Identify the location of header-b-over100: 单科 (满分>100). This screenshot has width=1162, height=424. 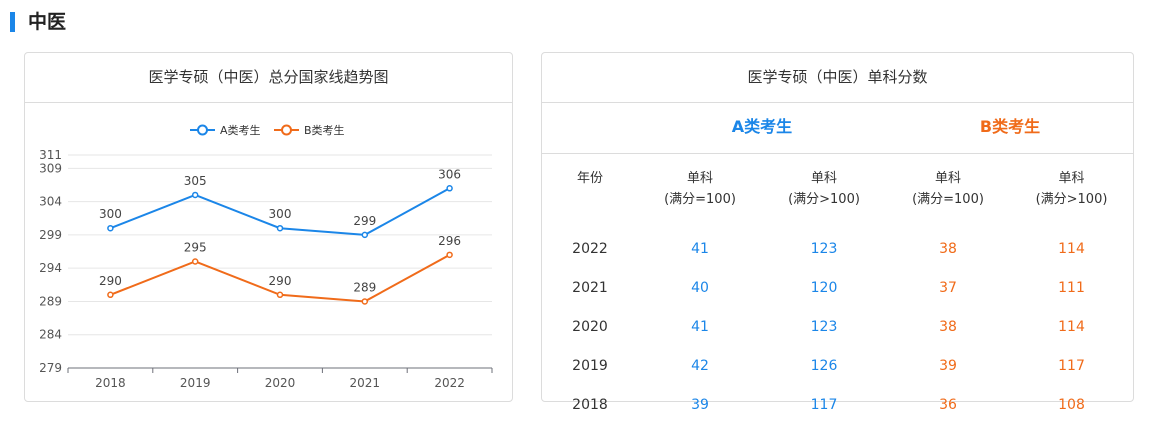
(1071, 191).